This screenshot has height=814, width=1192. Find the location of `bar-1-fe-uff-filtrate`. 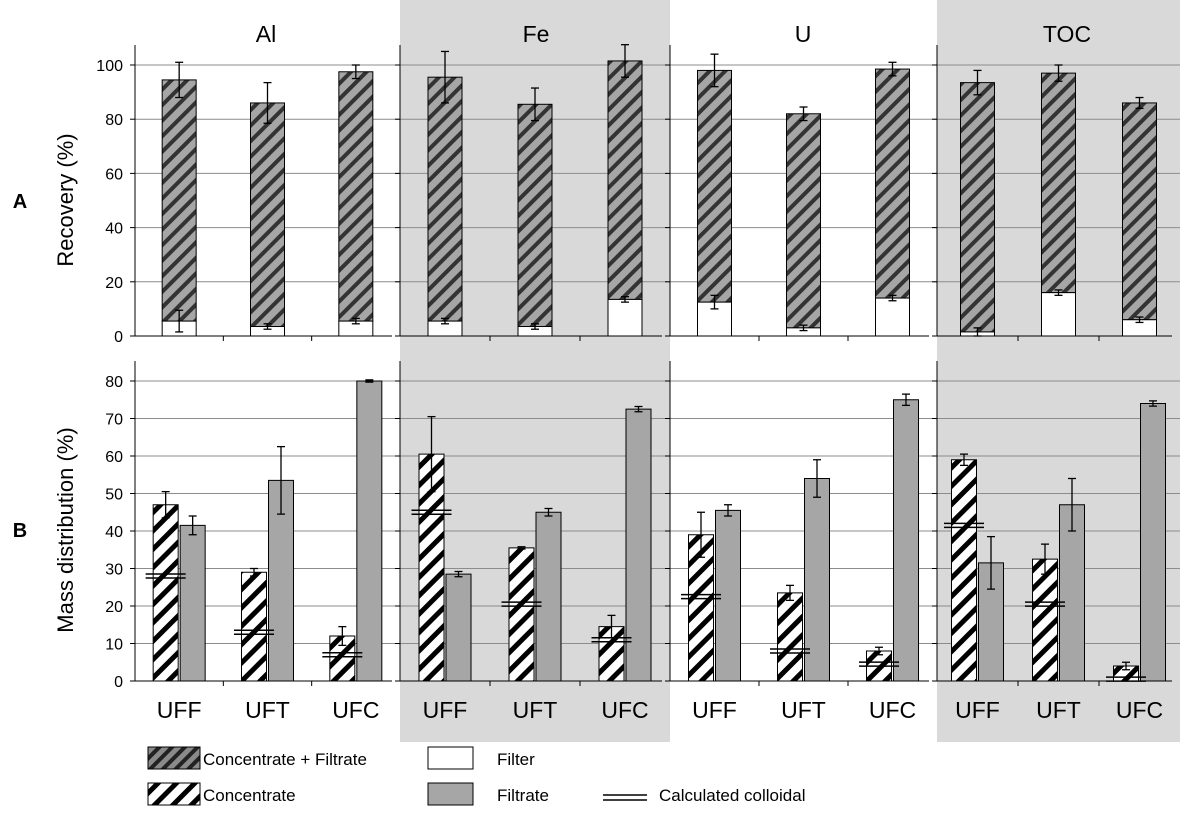

bar-1-fe-uff-filtrate is located at coordinates (458, 627).